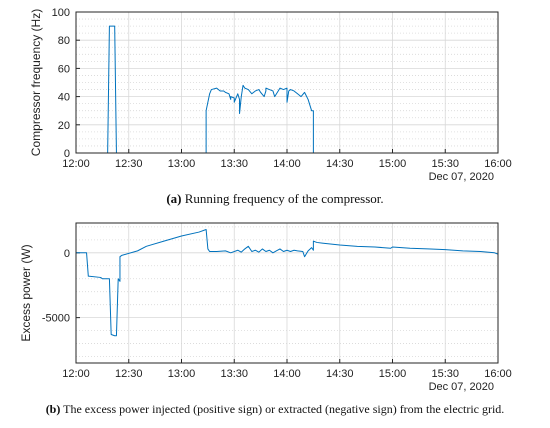  I want to click on y-tick-label: 20, so click(64, 126).